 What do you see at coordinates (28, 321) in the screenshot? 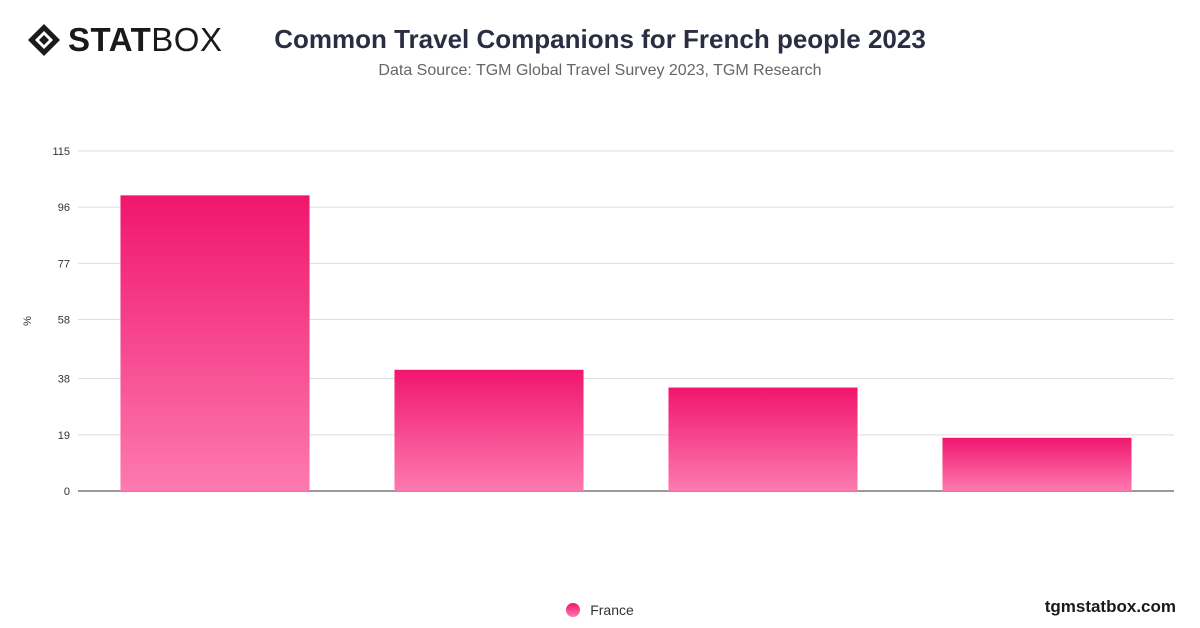
I see `y-axis-label: %` at bounding box center [28, 321].